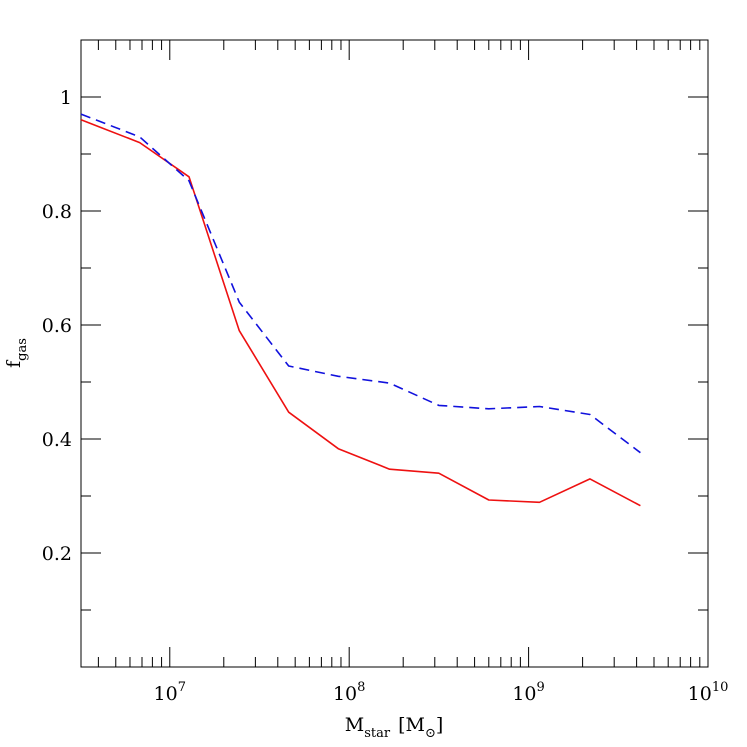 The width and height of the screenshot is (747, 747). I want to click on x-tick-label: 10⁹, so click(528, 692).